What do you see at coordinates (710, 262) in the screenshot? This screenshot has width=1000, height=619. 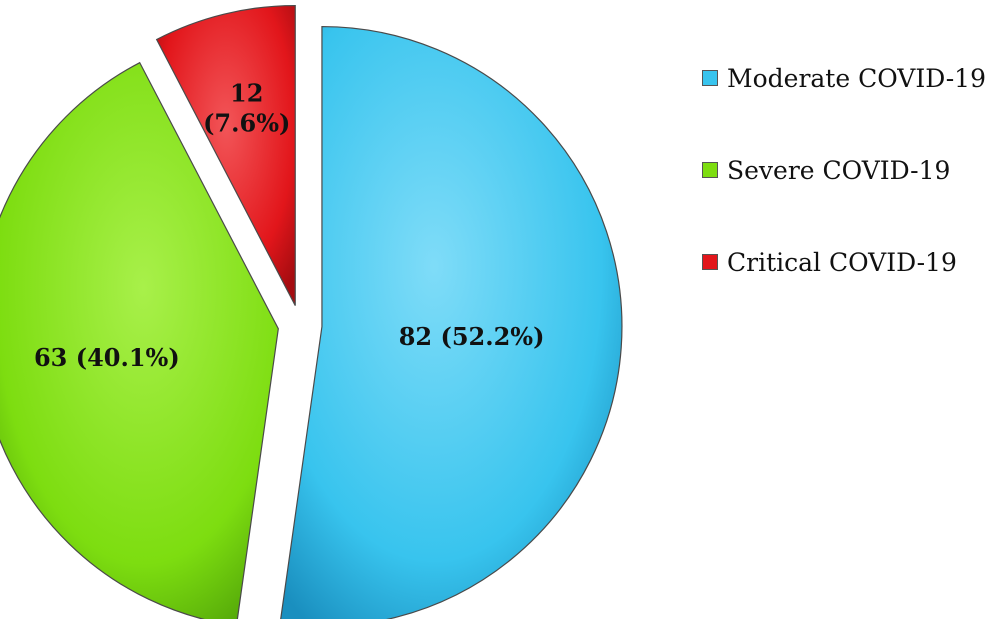 I see `legend-swatch-critical` at bounding box center [710, 262].